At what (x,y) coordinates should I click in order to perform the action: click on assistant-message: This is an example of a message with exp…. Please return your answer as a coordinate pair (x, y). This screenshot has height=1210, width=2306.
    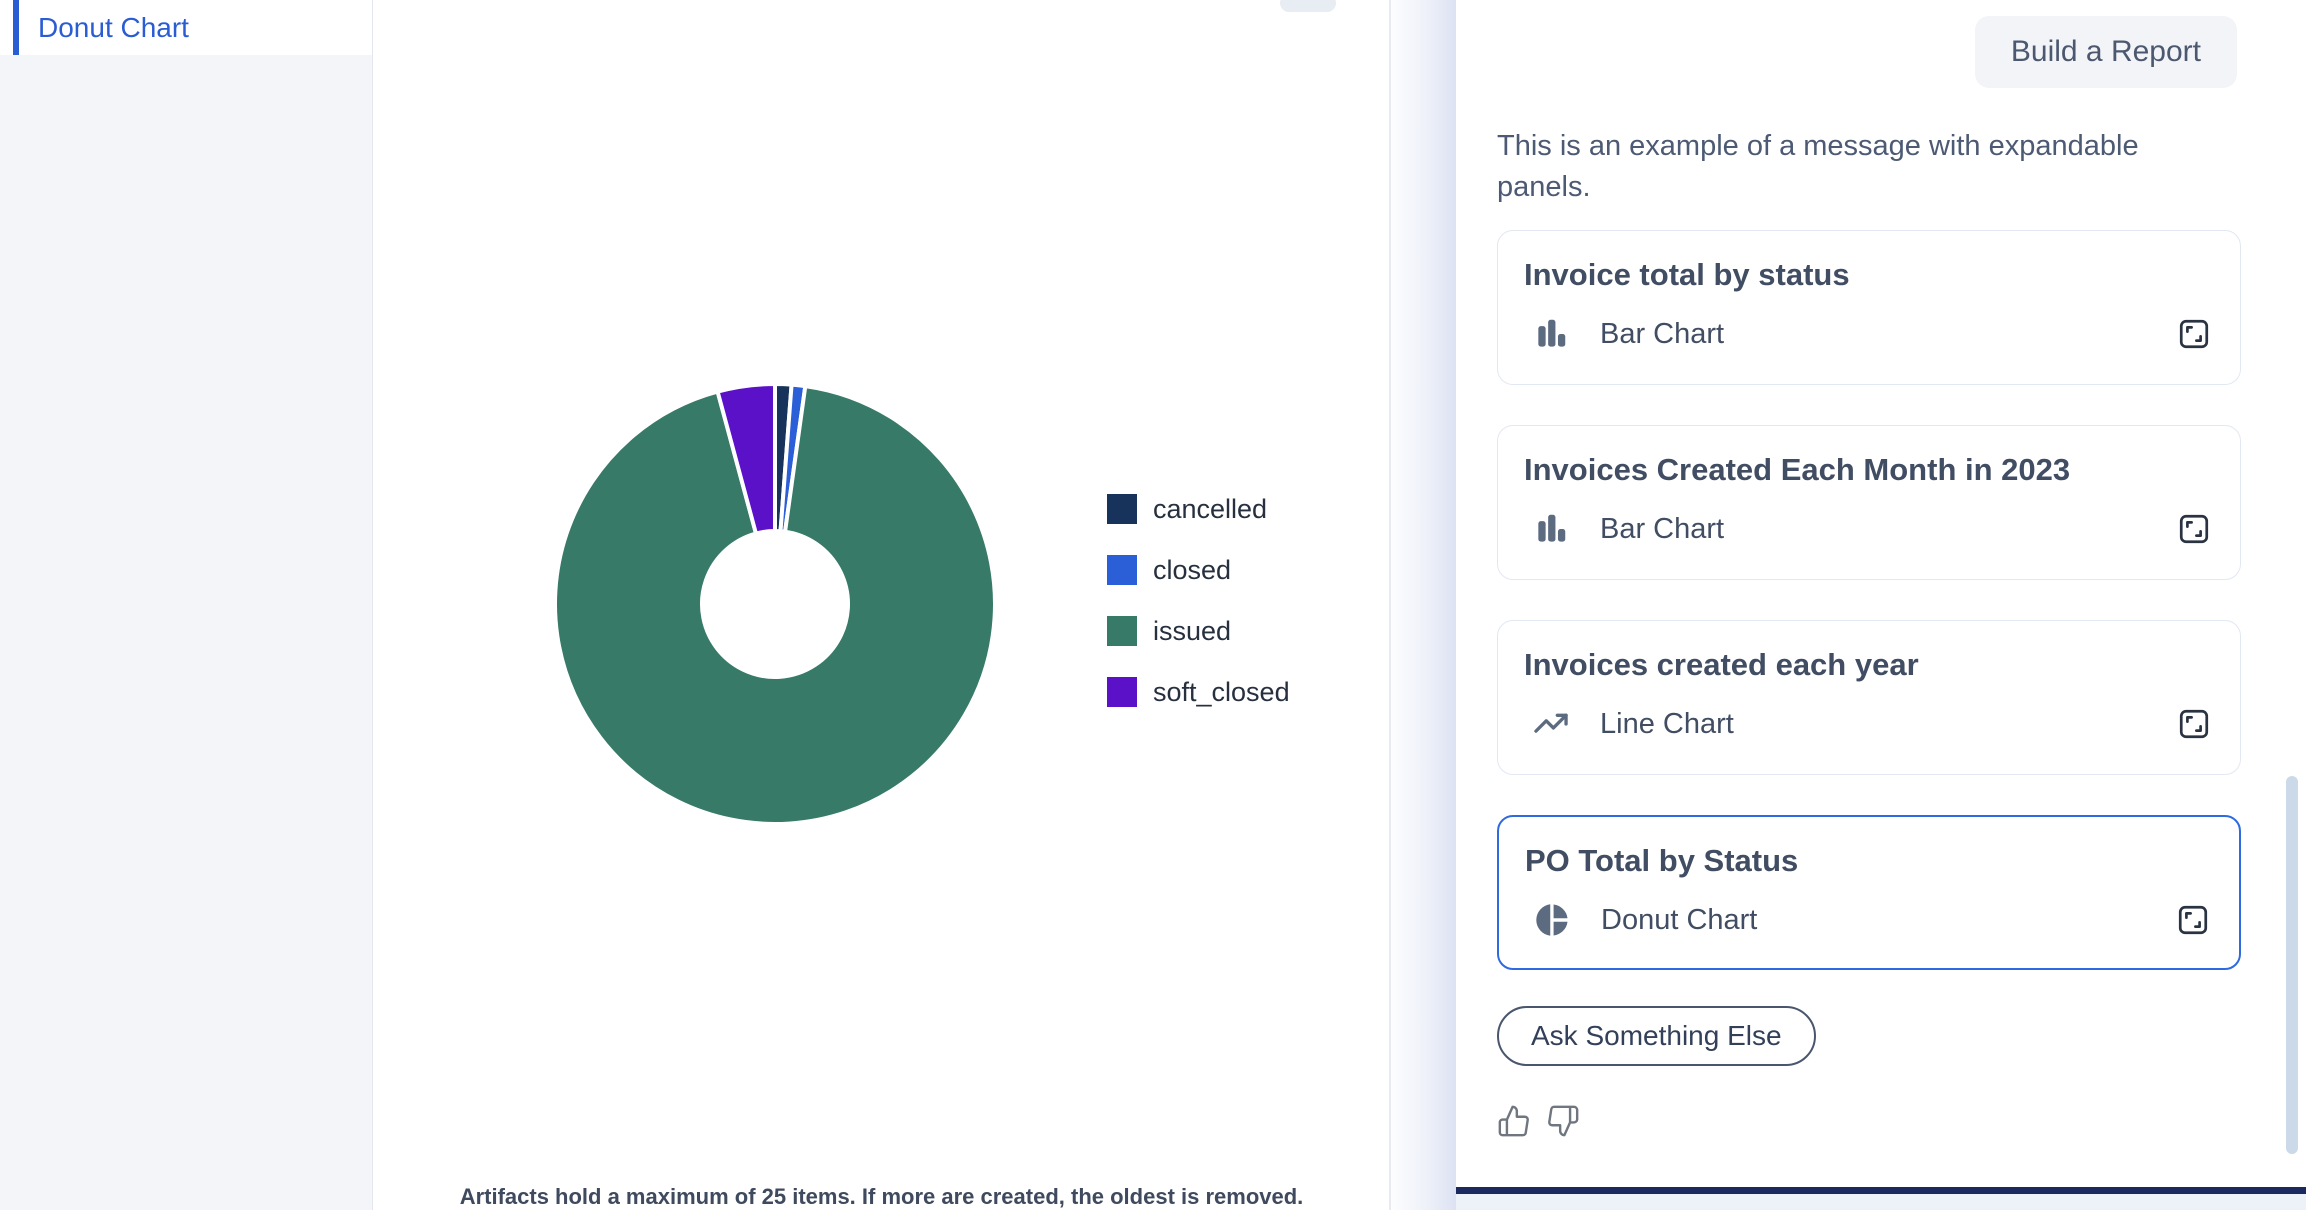
    Looking at the image, I should click on (1818, 166).